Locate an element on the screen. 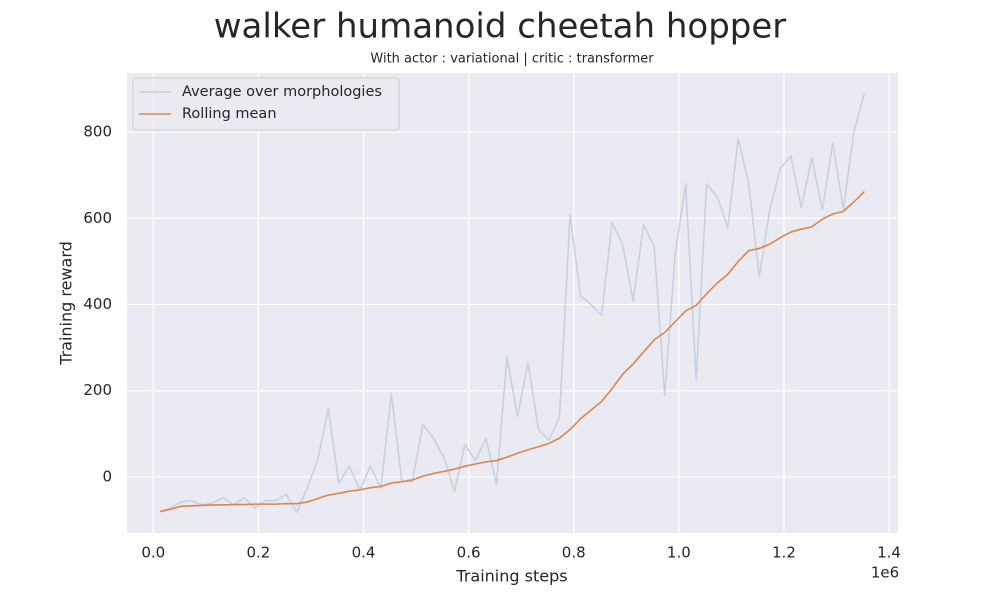  y-tick-label: 400 is located at coordinates (97, 304).